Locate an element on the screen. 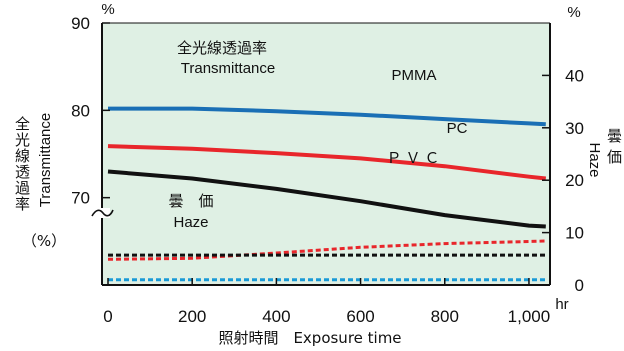 The height and width of the screenshot is (351, 624). x-axis-label: 照射時間 Exposure time is located at coordinates (309, 338).